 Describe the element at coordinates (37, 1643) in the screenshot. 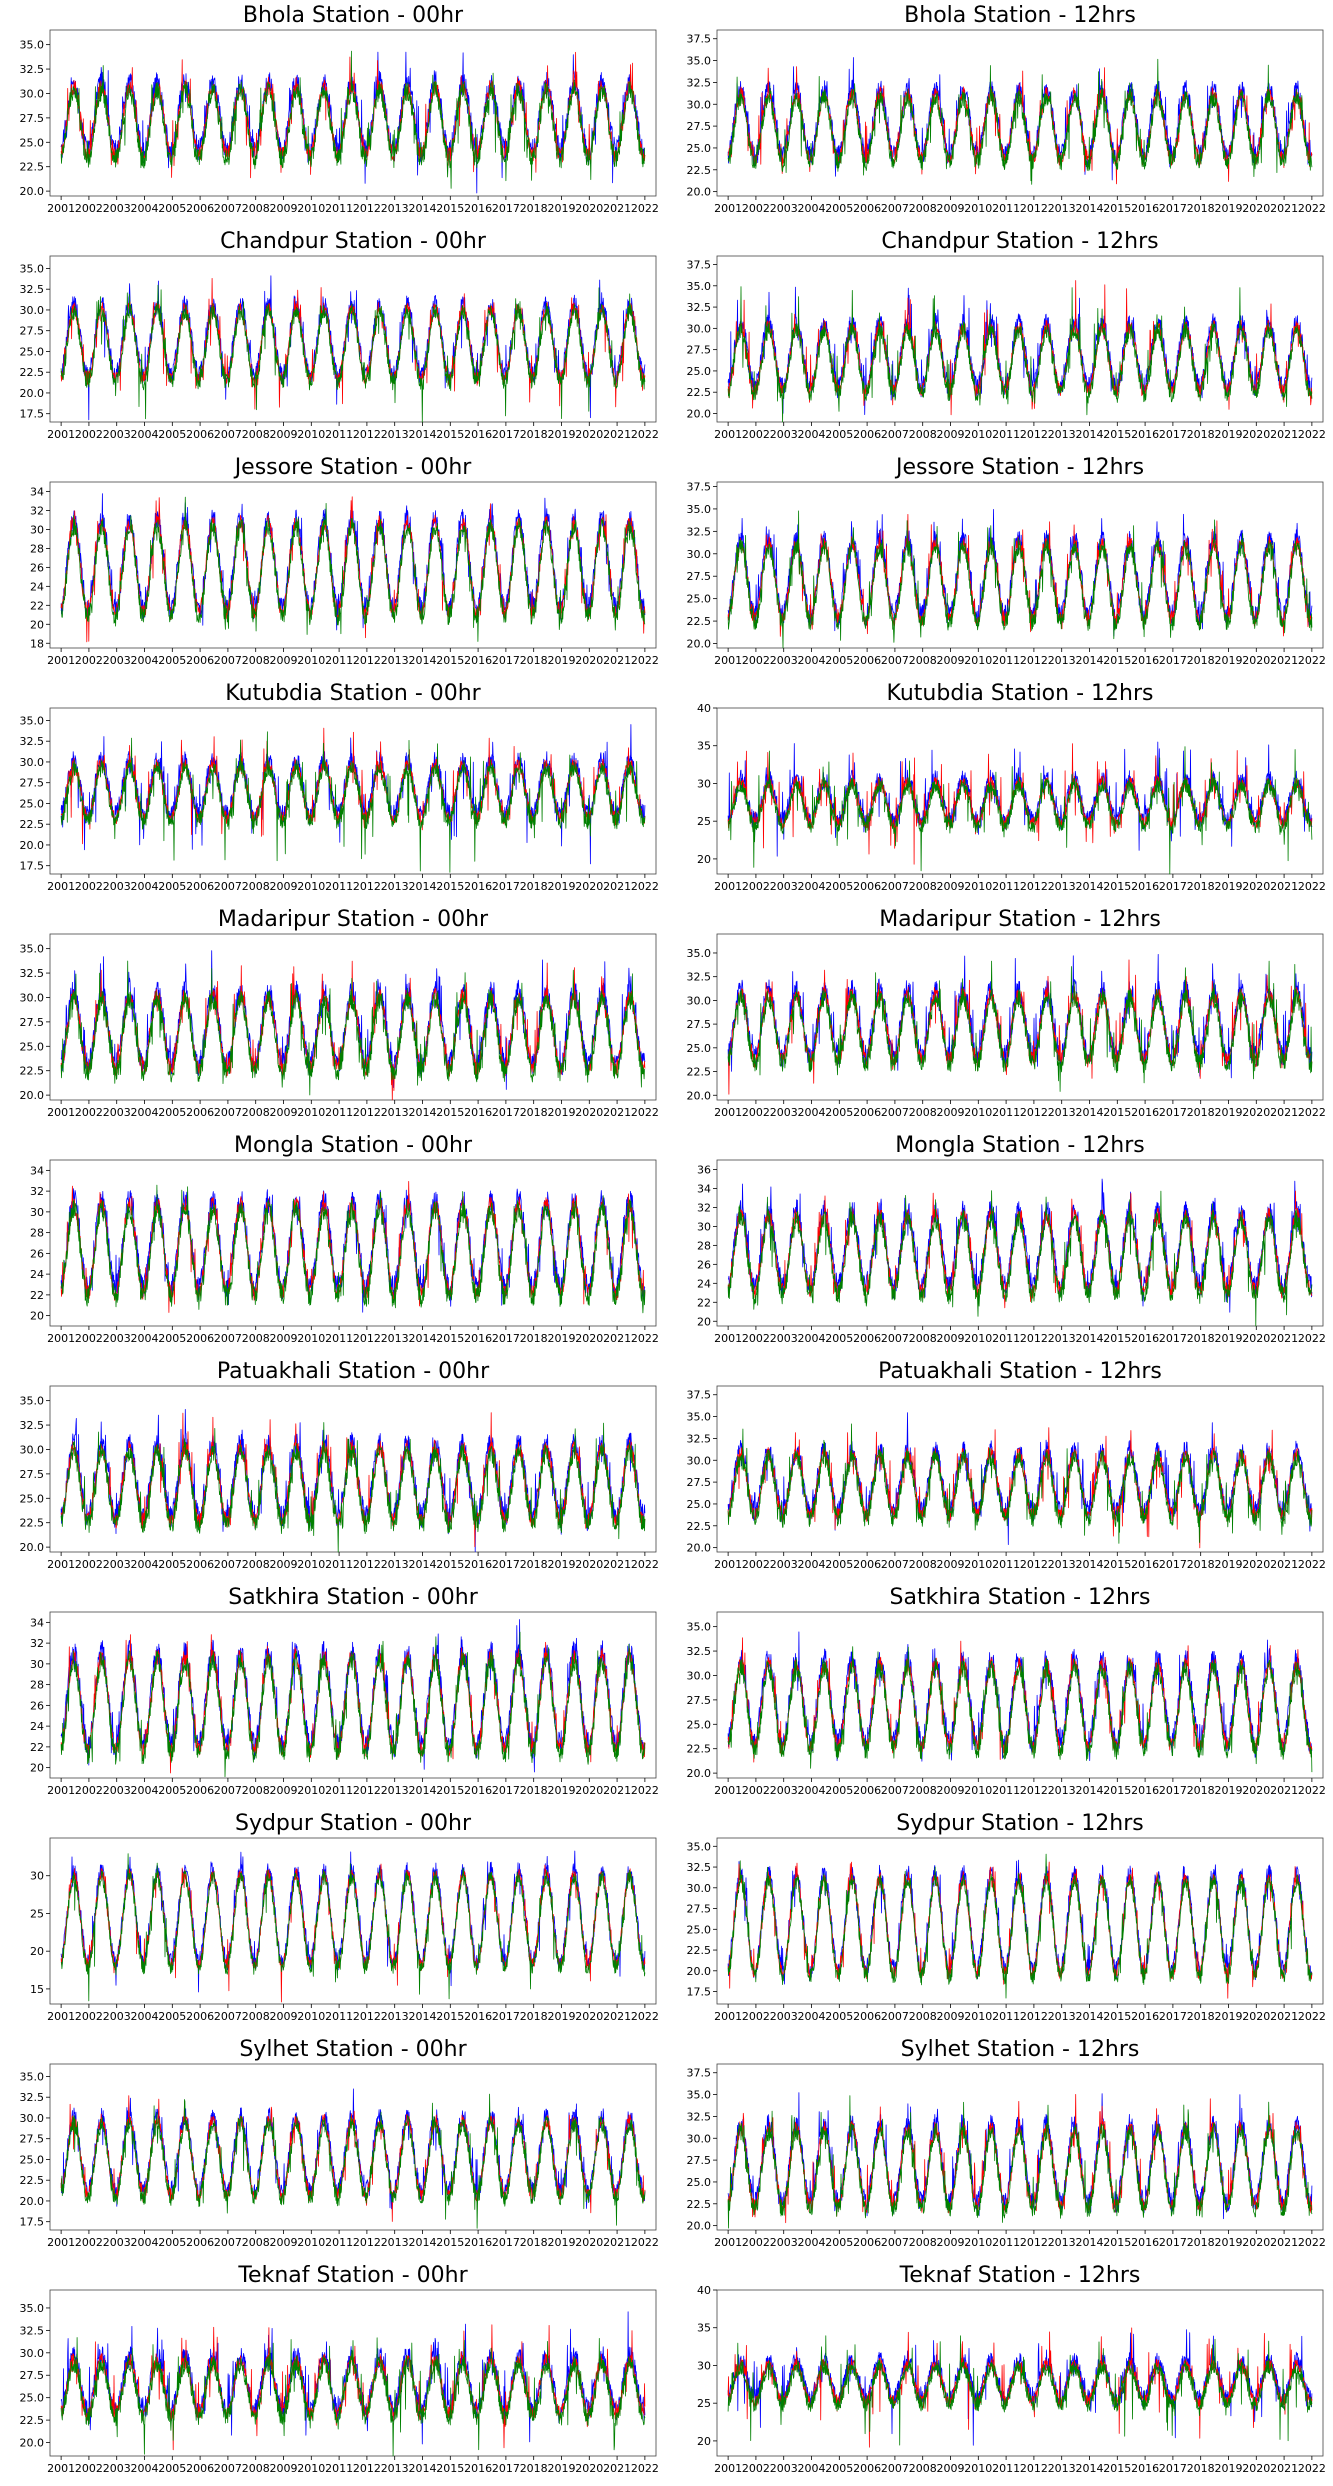

I see `y-tick-label: 32` at that location.